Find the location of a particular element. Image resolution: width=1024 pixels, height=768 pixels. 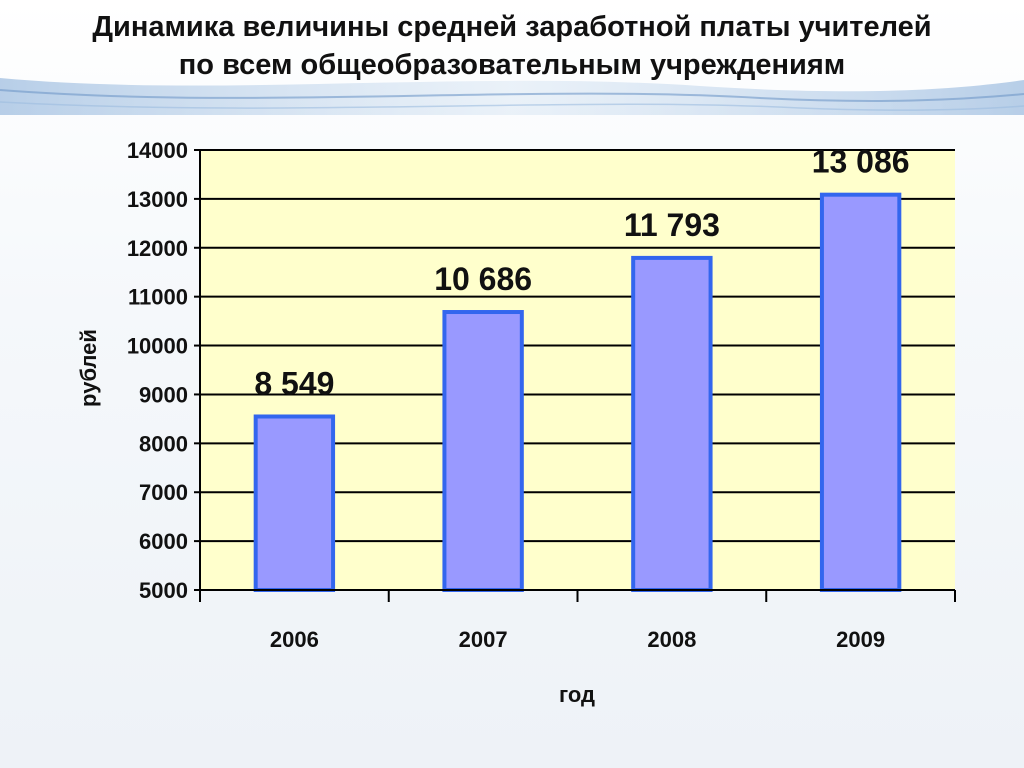

title-line-2: по всем общеобразовательным учреждениям is located at coordinates (512, 65).